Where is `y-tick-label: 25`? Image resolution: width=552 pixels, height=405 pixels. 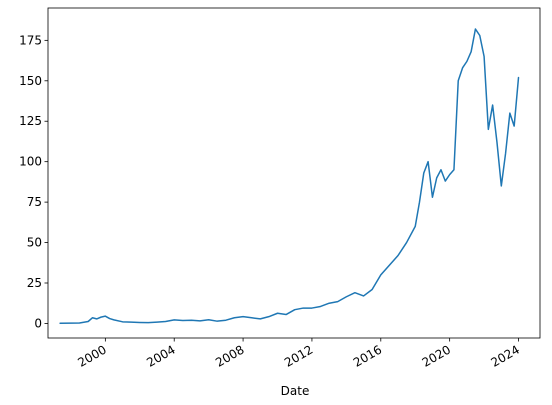
y-tick-label: 25 is located at coordinates (34, 283).